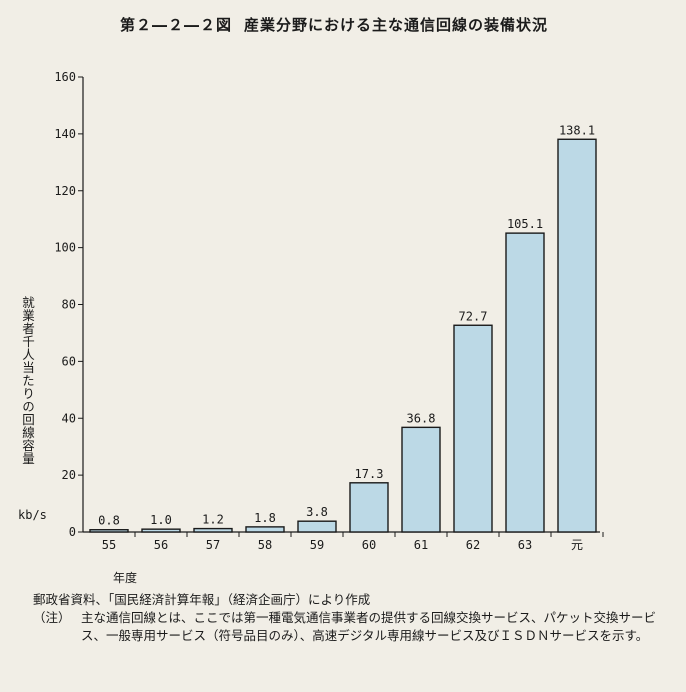  Describe the element at coordinates (65, 77) in the screenshot. I see `y-tick-label: 160` at that location.